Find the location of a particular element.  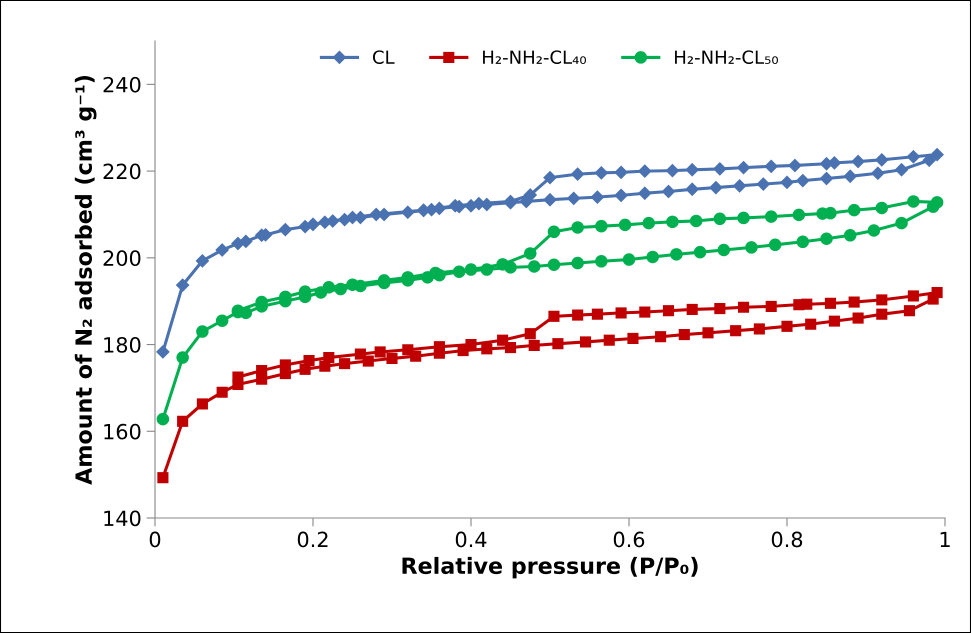

y-tick-label: 180 is located at coordinates (122, 345).